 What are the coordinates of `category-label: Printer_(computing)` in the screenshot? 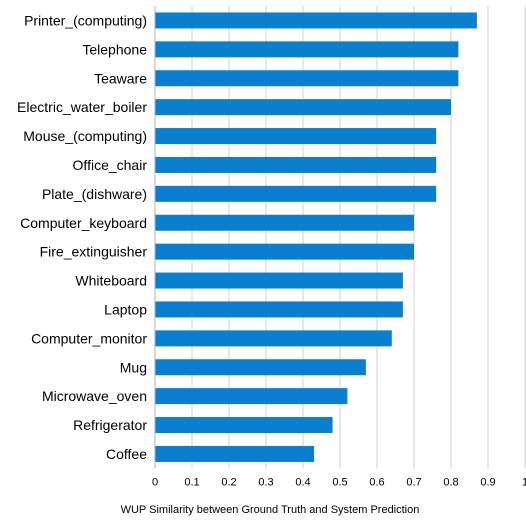 It's located at (85, 20).